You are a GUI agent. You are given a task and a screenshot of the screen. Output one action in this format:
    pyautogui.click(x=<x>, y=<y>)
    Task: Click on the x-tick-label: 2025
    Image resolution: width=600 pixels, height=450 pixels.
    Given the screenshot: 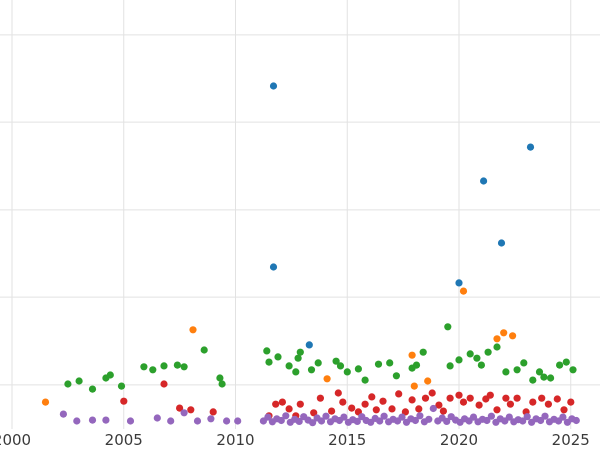 What is the action you would take?
    pyautogui.click(x=571, y=440)
    